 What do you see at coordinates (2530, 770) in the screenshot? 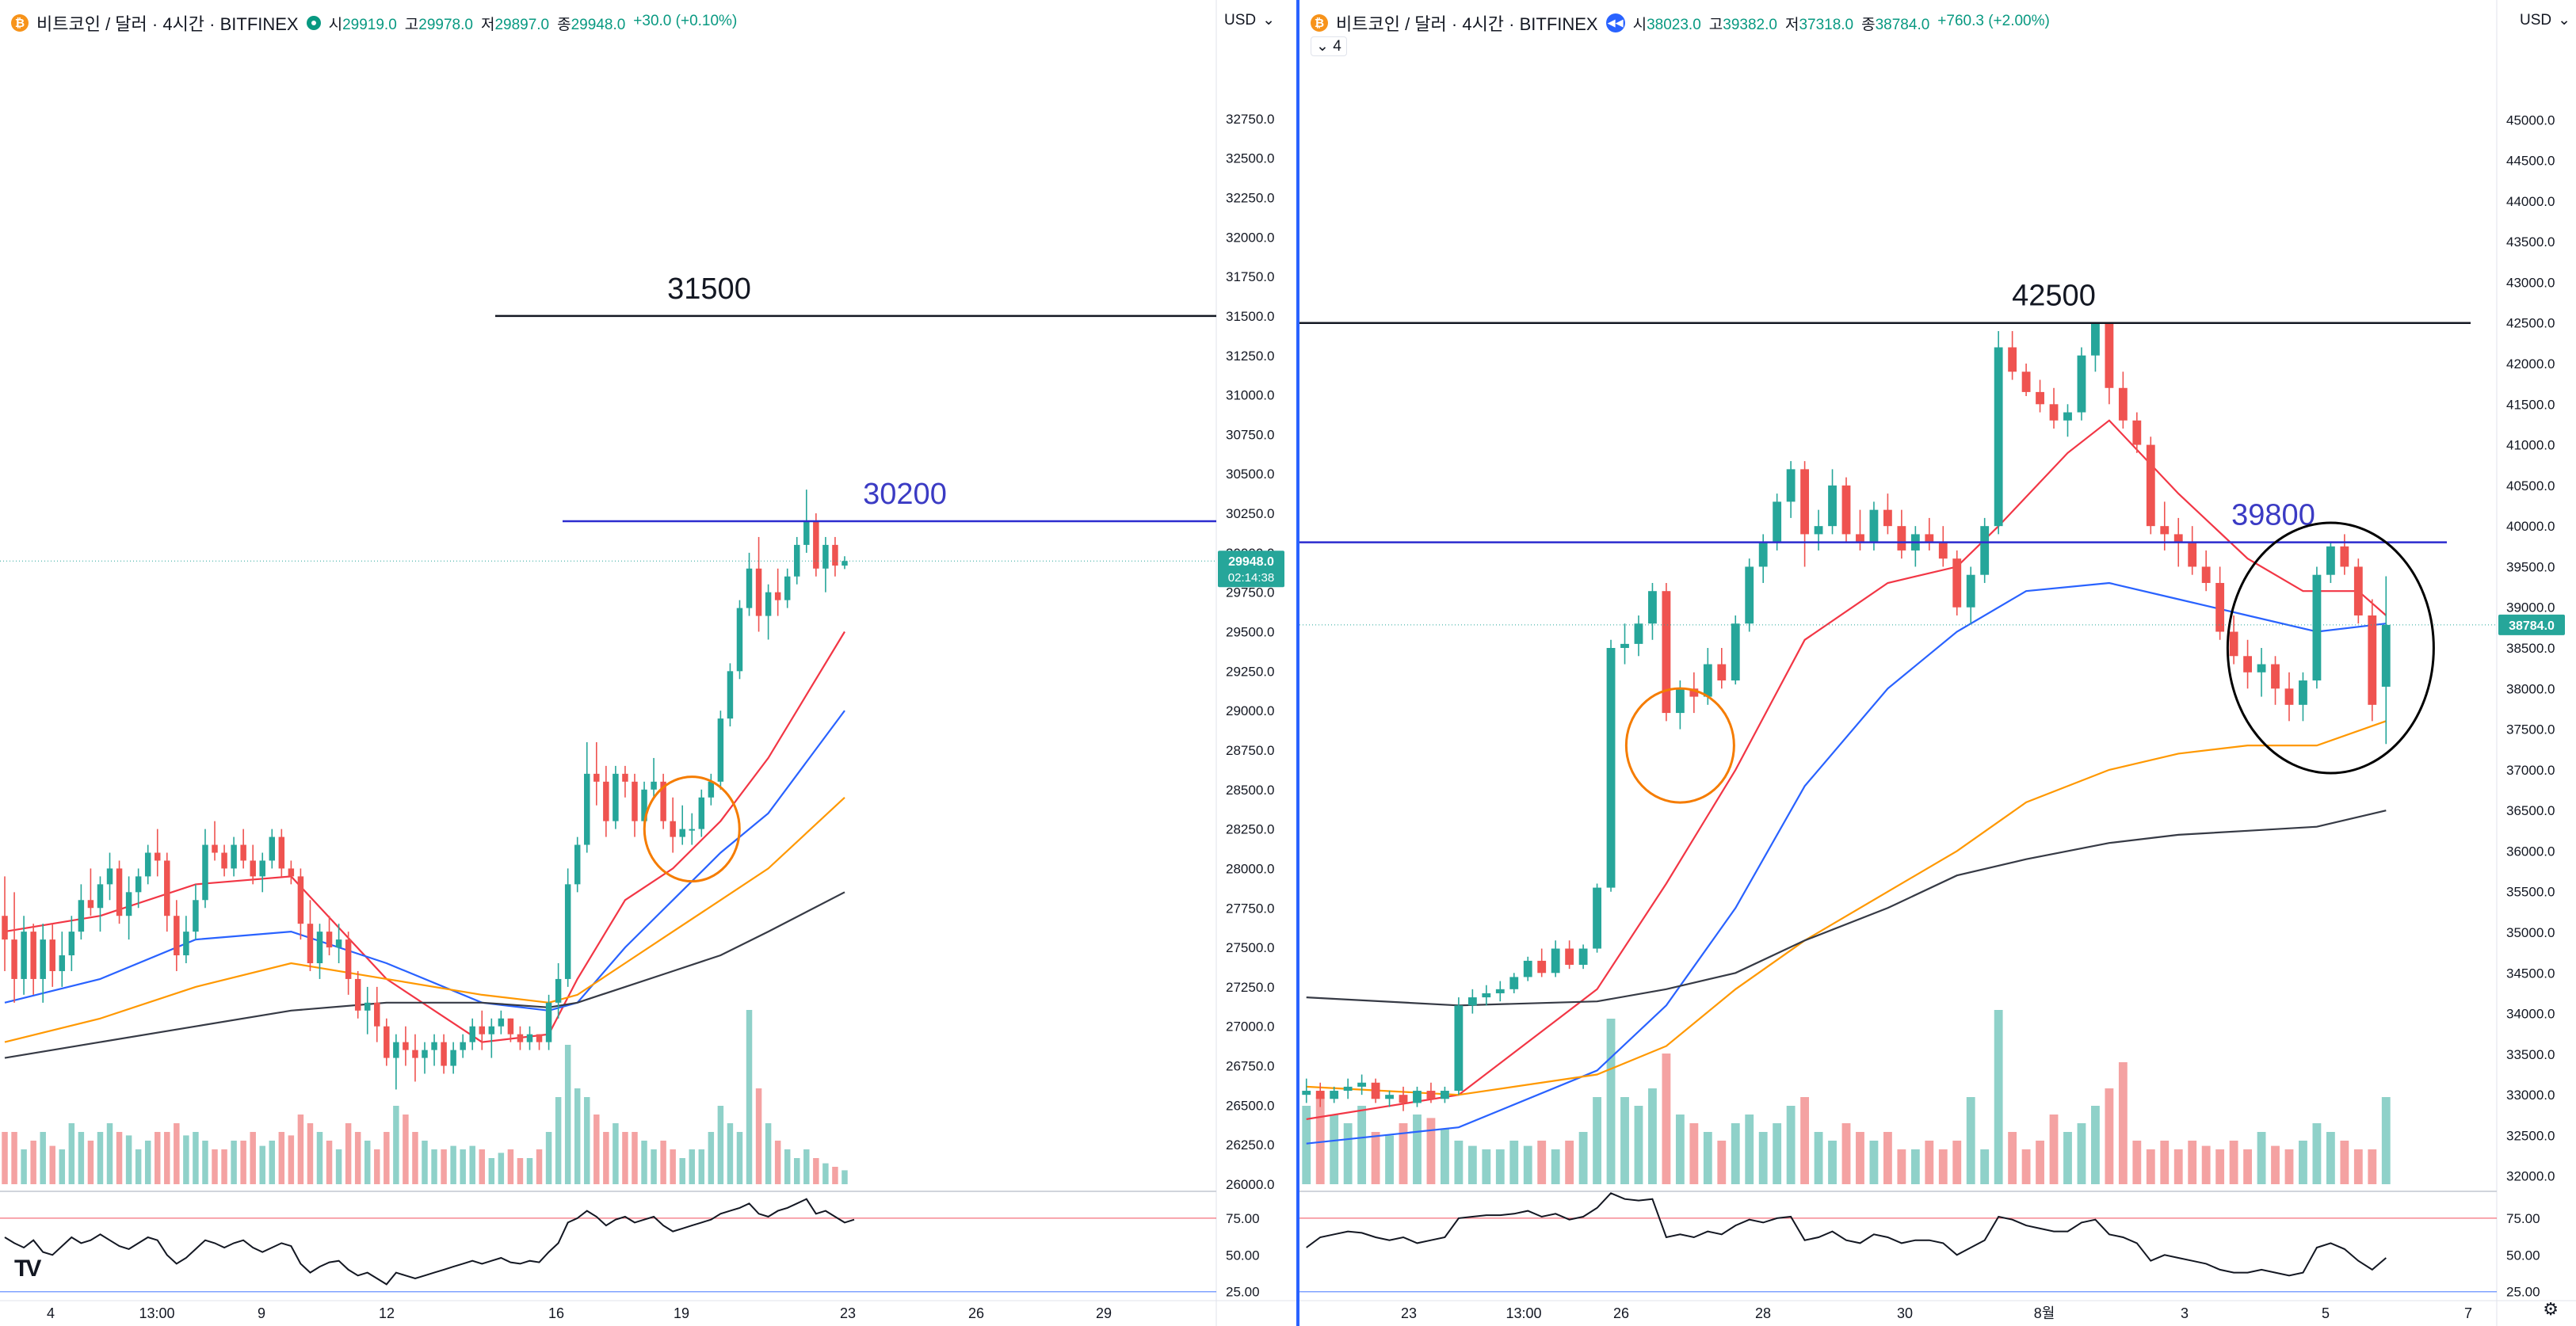
I see `price-tick-label: 37000.0` at bounding box center [2530, 770].